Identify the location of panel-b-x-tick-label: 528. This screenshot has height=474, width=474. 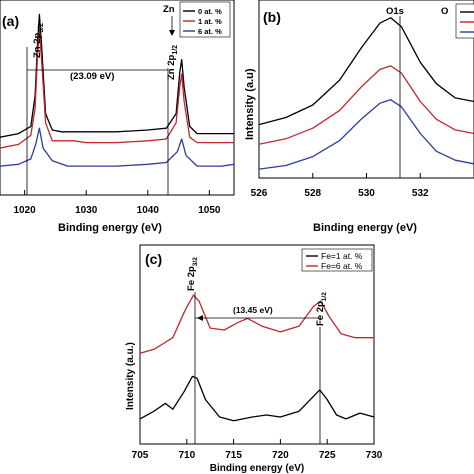
(312, 193).